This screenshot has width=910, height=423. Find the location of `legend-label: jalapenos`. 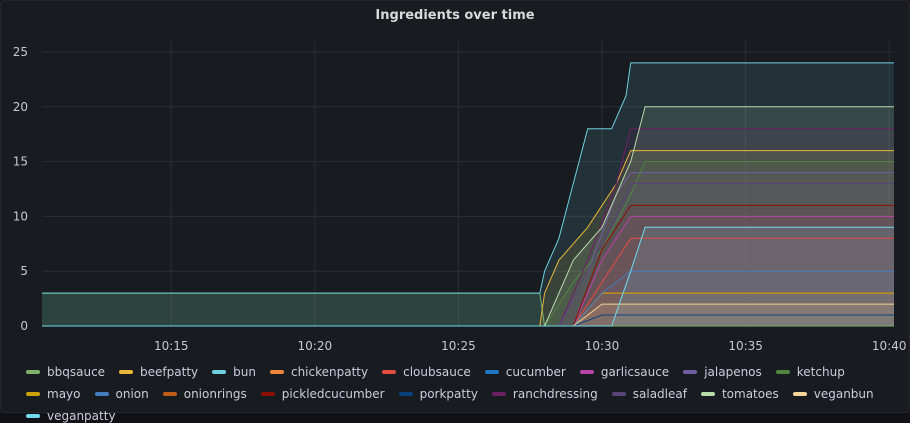

legend-label: jalapenos is located at coordinates (733, 371).